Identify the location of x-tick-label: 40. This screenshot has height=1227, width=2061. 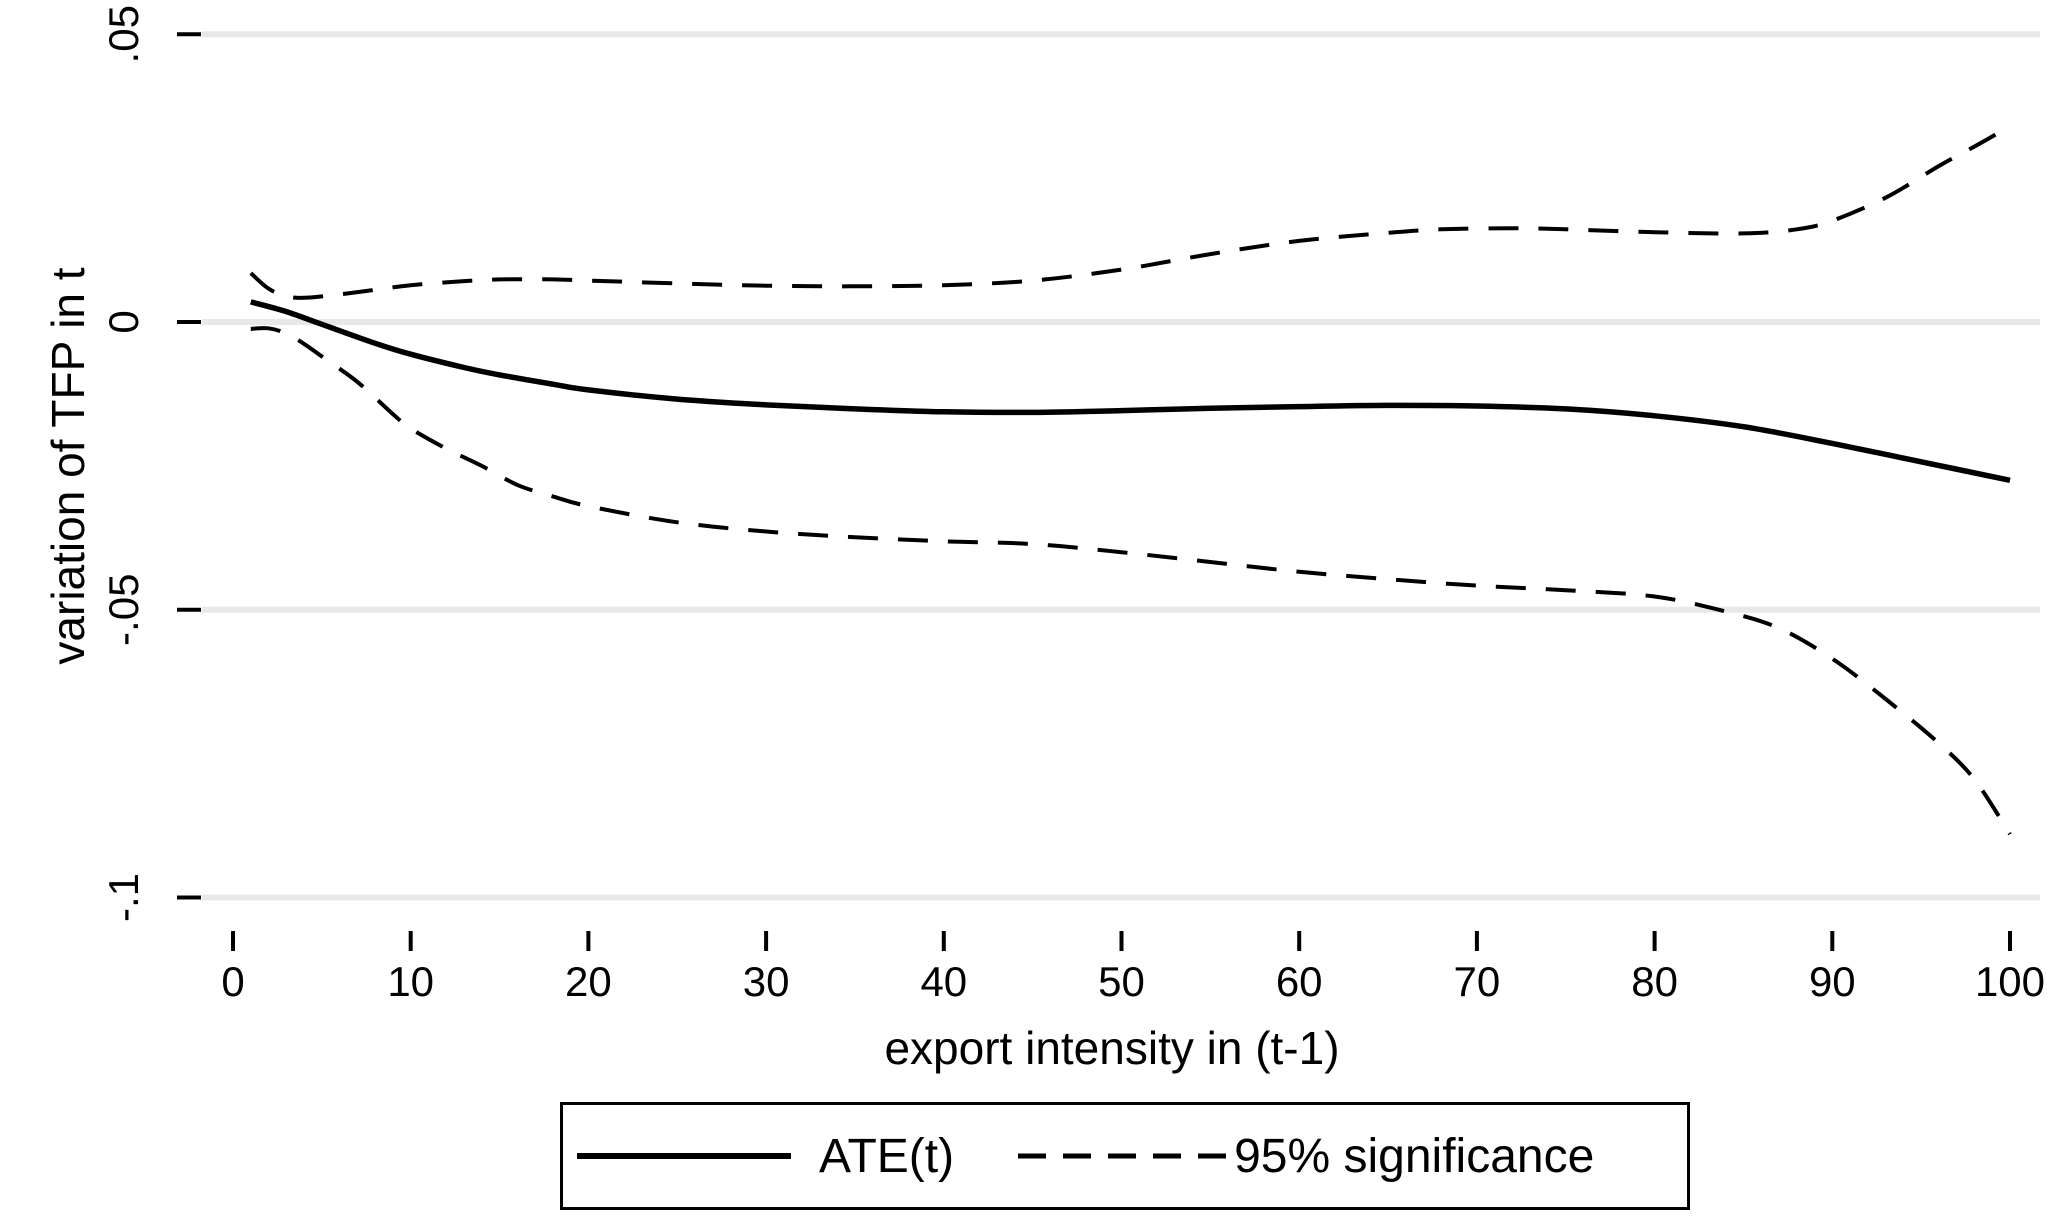
(943, 981).